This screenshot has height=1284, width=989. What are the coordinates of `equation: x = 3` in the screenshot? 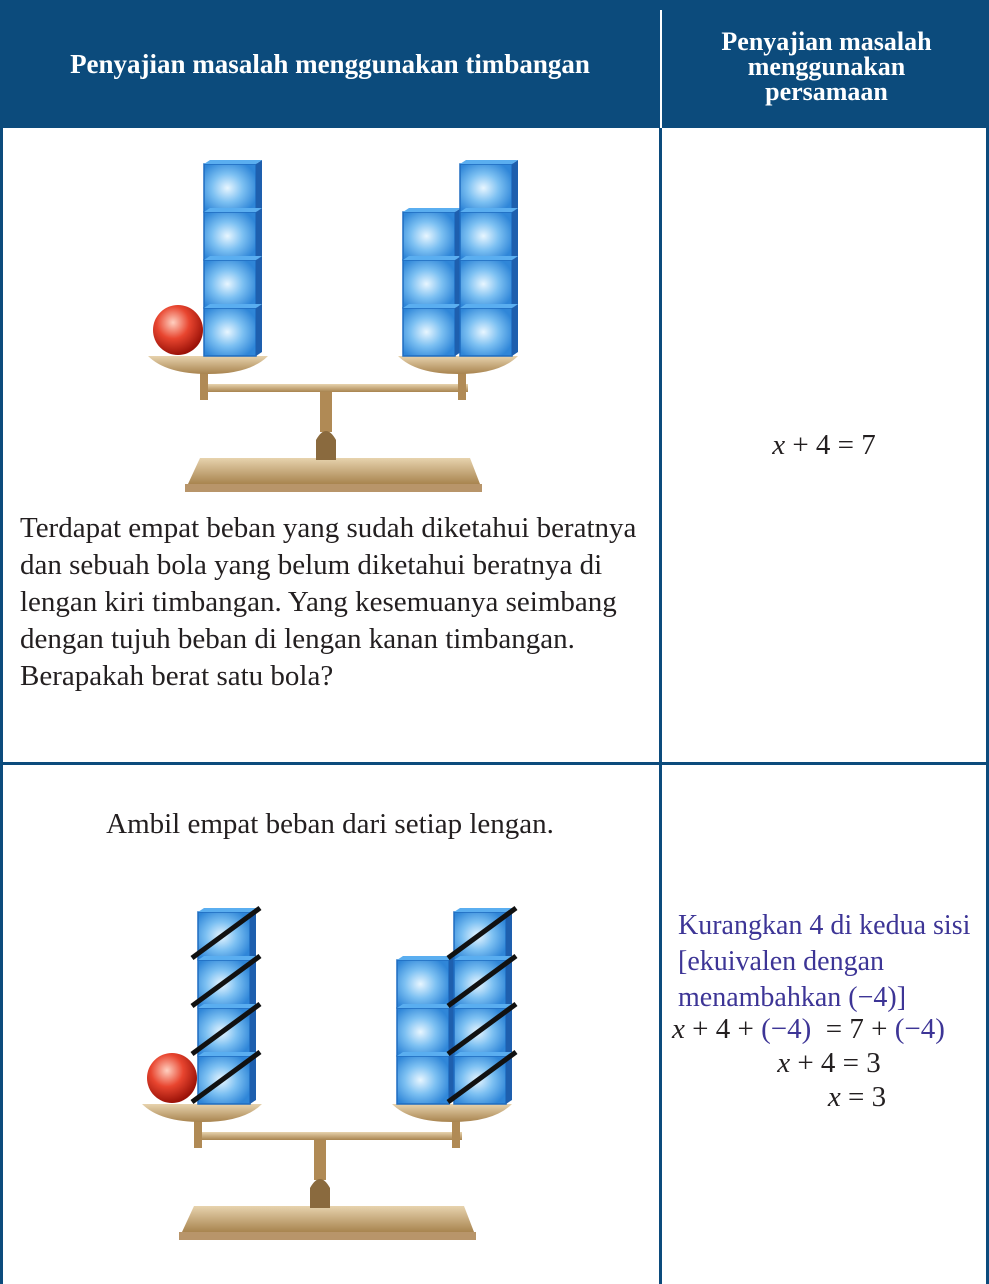 It's located at (829, 1097).